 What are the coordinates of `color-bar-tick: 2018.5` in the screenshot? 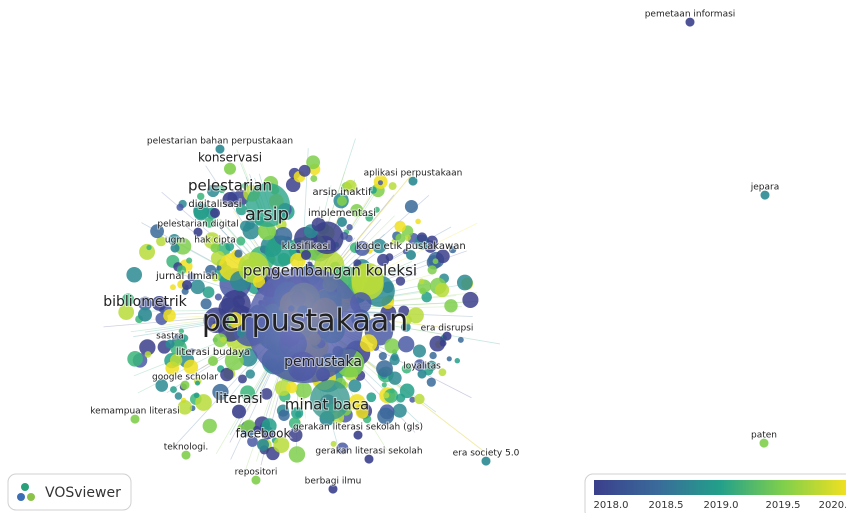 It's located at (666, 505).